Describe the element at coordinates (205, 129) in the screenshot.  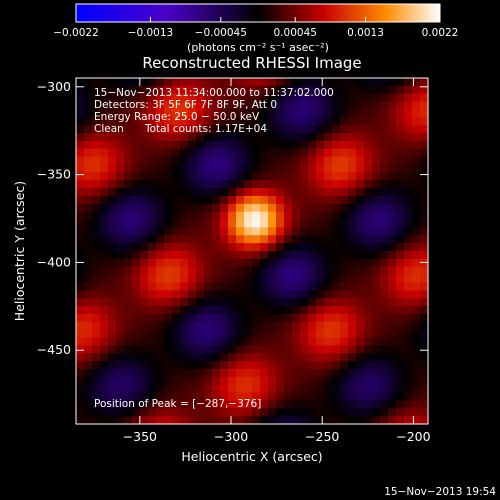
I see `annotation-total-counts: Total counts: 1.17E+04` at that location.